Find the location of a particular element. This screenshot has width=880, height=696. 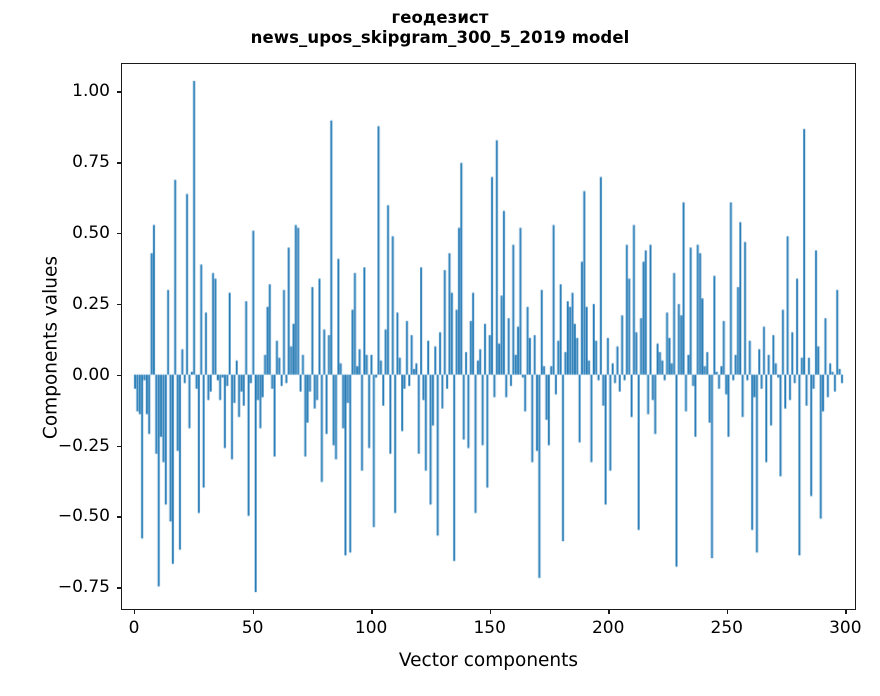

y-axis-tick-label: 0.00 is located at coordinates (91, 374).